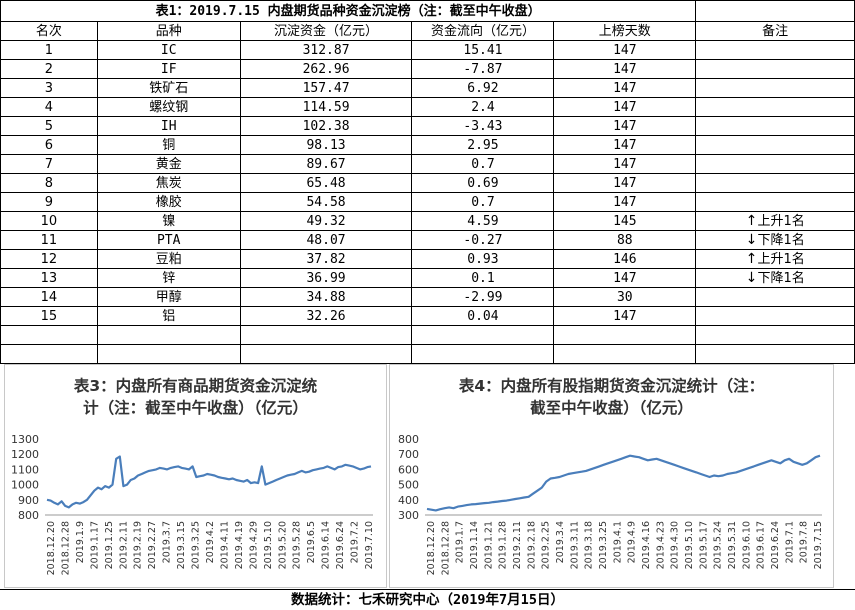 The width and height of the screenshot is (855, 610). I want to click on name-cell: IH, so click(168, 126).